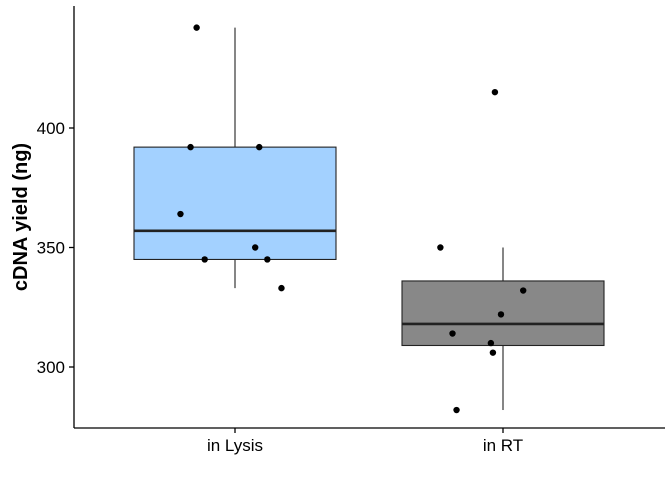 The height and width of the screenshot is (480, 672). Describe the element at coordinates (51, 367) in the screenshot. I see `y-tick-label: 300` at that location.